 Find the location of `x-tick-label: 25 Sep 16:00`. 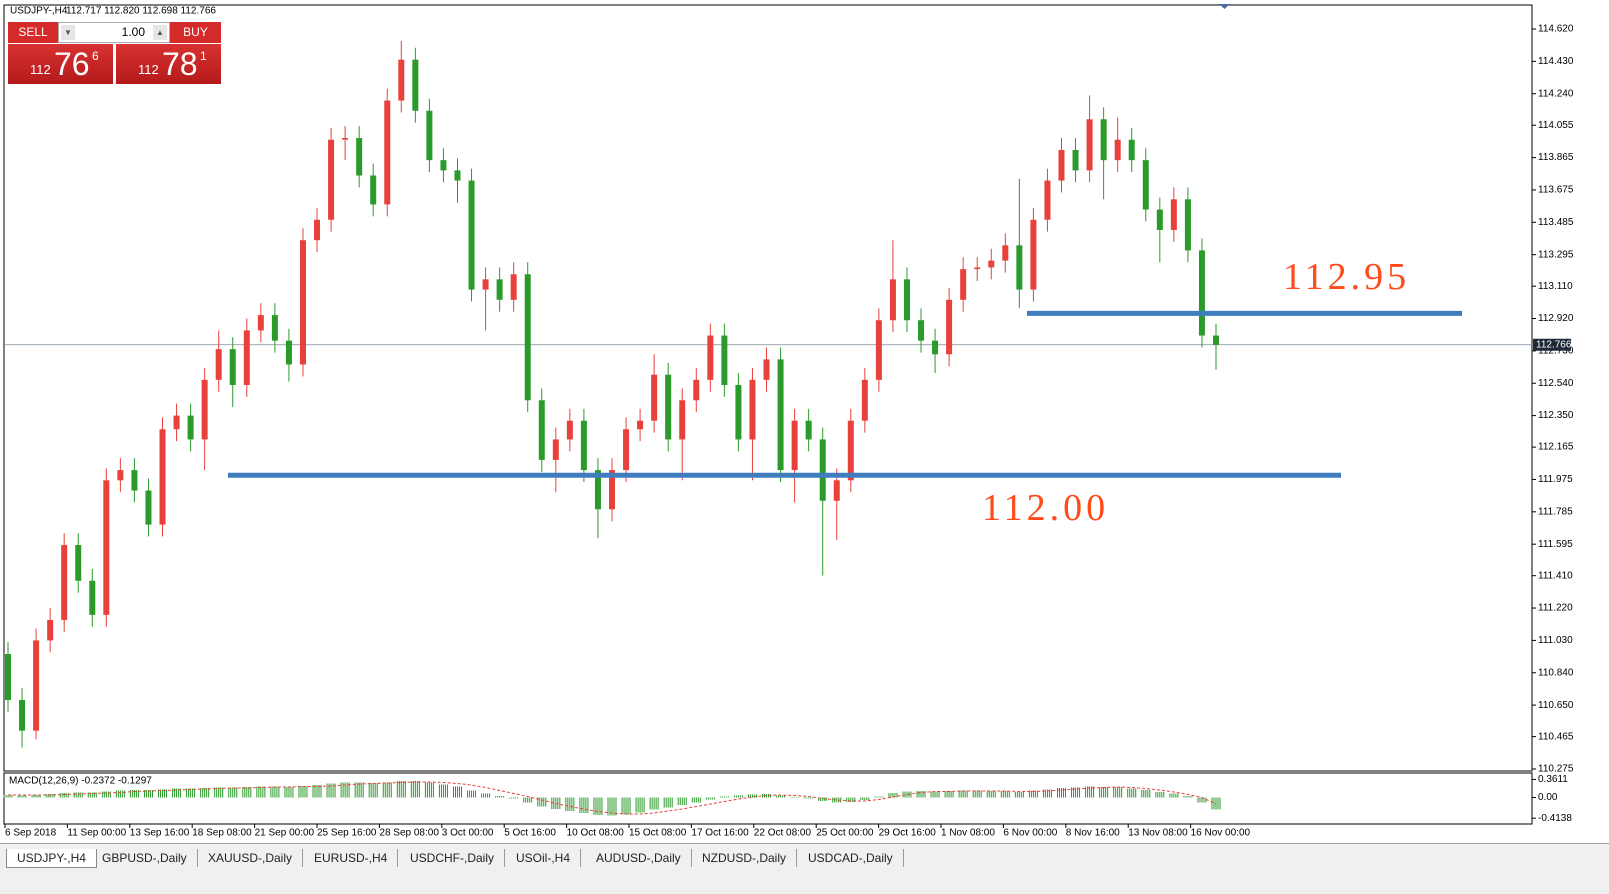

x-tick-label: 25 Sep 16:00 is located at coordinates (347, 833).